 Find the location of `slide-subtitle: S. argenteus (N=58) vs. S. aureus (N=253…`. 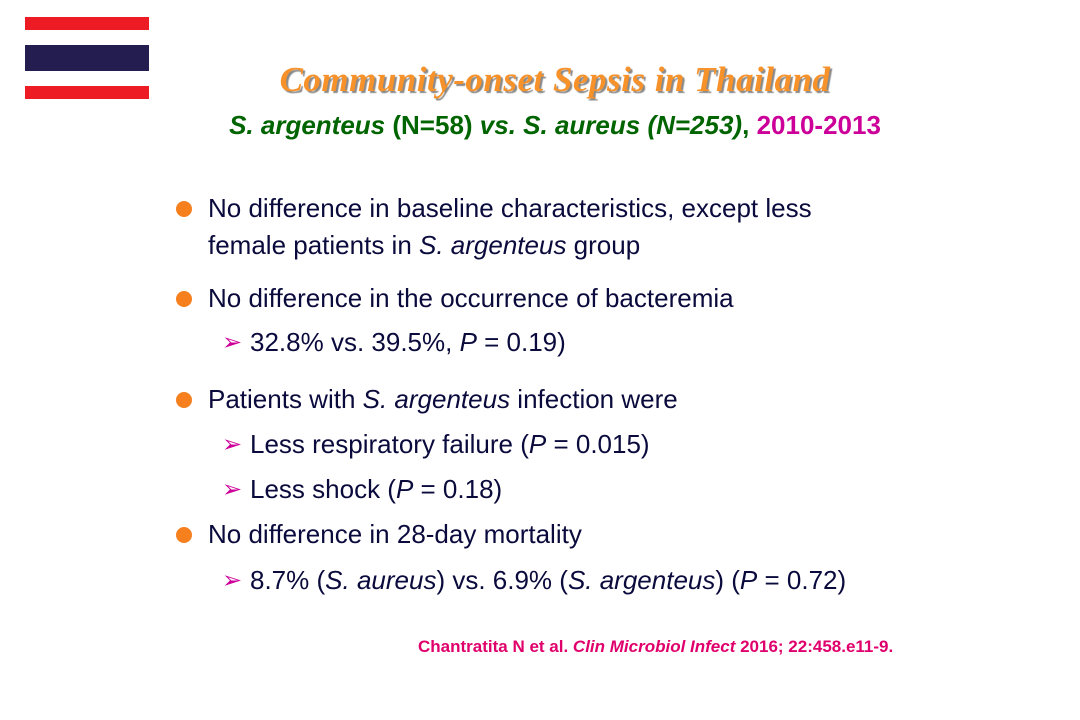

slide-subtitle: S. argenteus (N=58) vs. S. aureus (N=253… is located at coordinates (540, 125).